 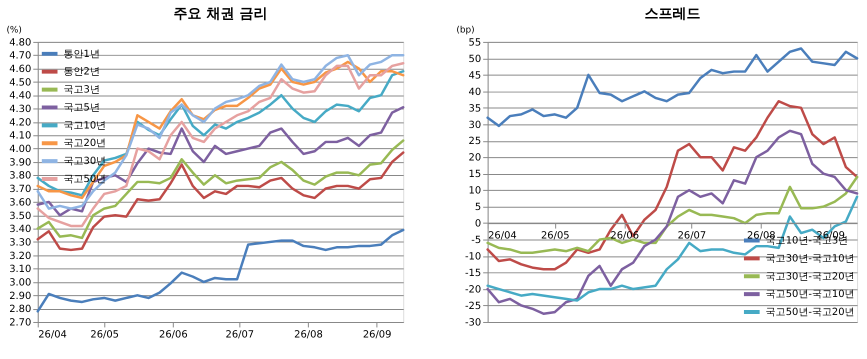 I want to click on y-tick-label: 4.60, so click(x=20, y=70).